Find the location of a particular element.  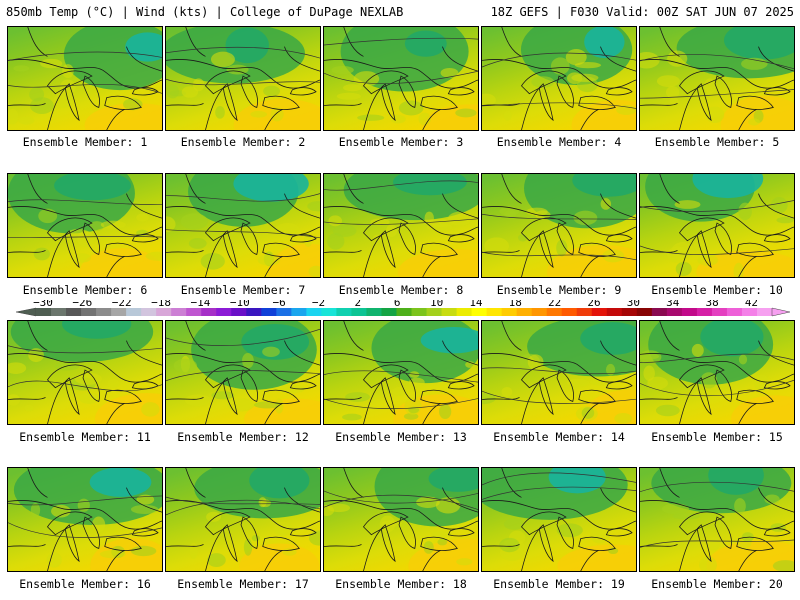

colorbar-min-arrow is located at coordinates (26, 312).